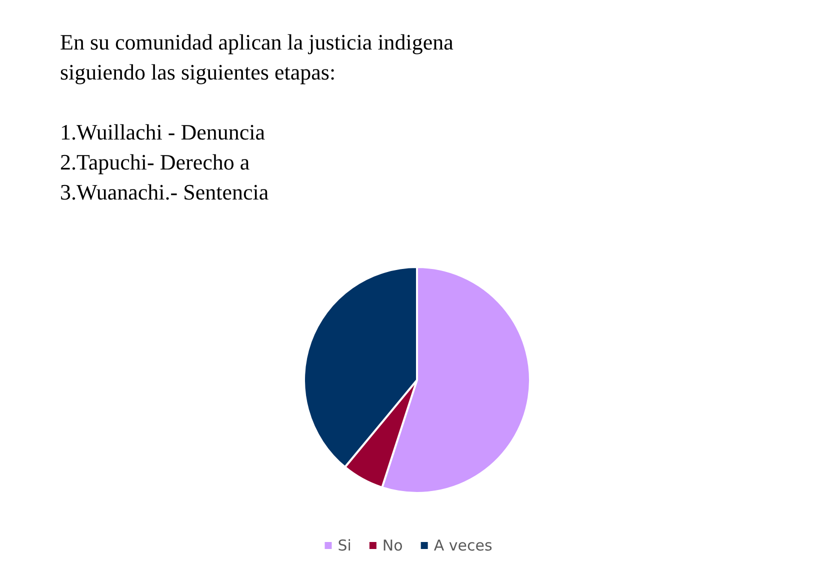 This screenshot has height=580, width=815. Describe the element at coordinates (463, 545) in the screenshot. I see `legend-label: A veces` at that location.